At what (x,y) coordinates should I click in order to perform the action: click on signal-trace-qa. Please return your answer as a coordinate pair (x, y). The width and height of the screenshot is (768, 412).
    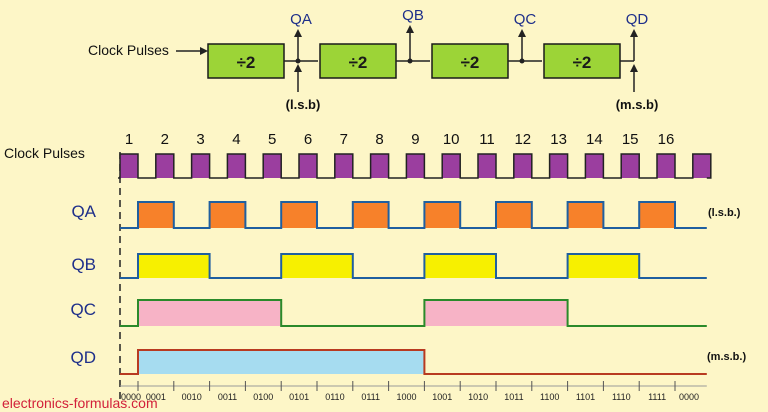
    Looking at the image, I should click on (413, 215).